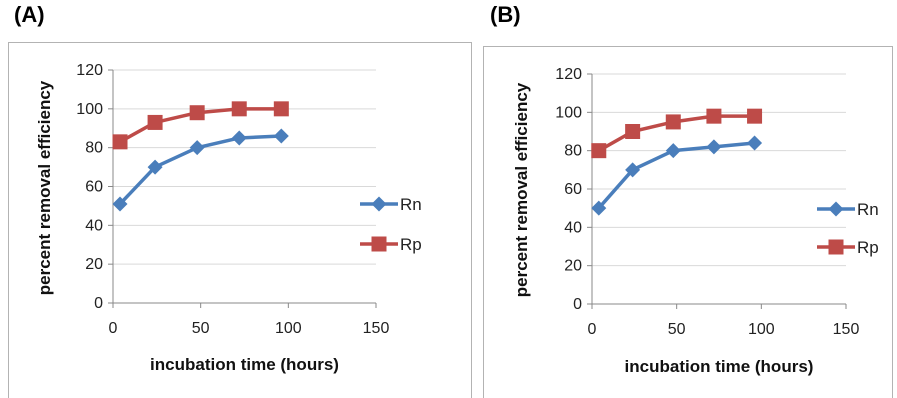 This screenshot has width=897, height=398. I want to click on panel-label-a: (A), so click(29, 14).